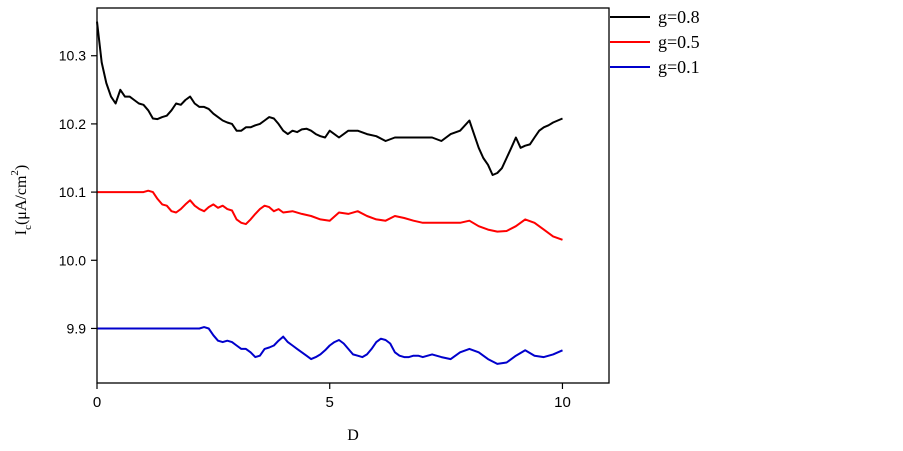  What do you see at coordinates (655, 42) in the screenshot?
I see `legend: g=0.8 g=0.5 g=0.1` at bounding box center [655, 42].